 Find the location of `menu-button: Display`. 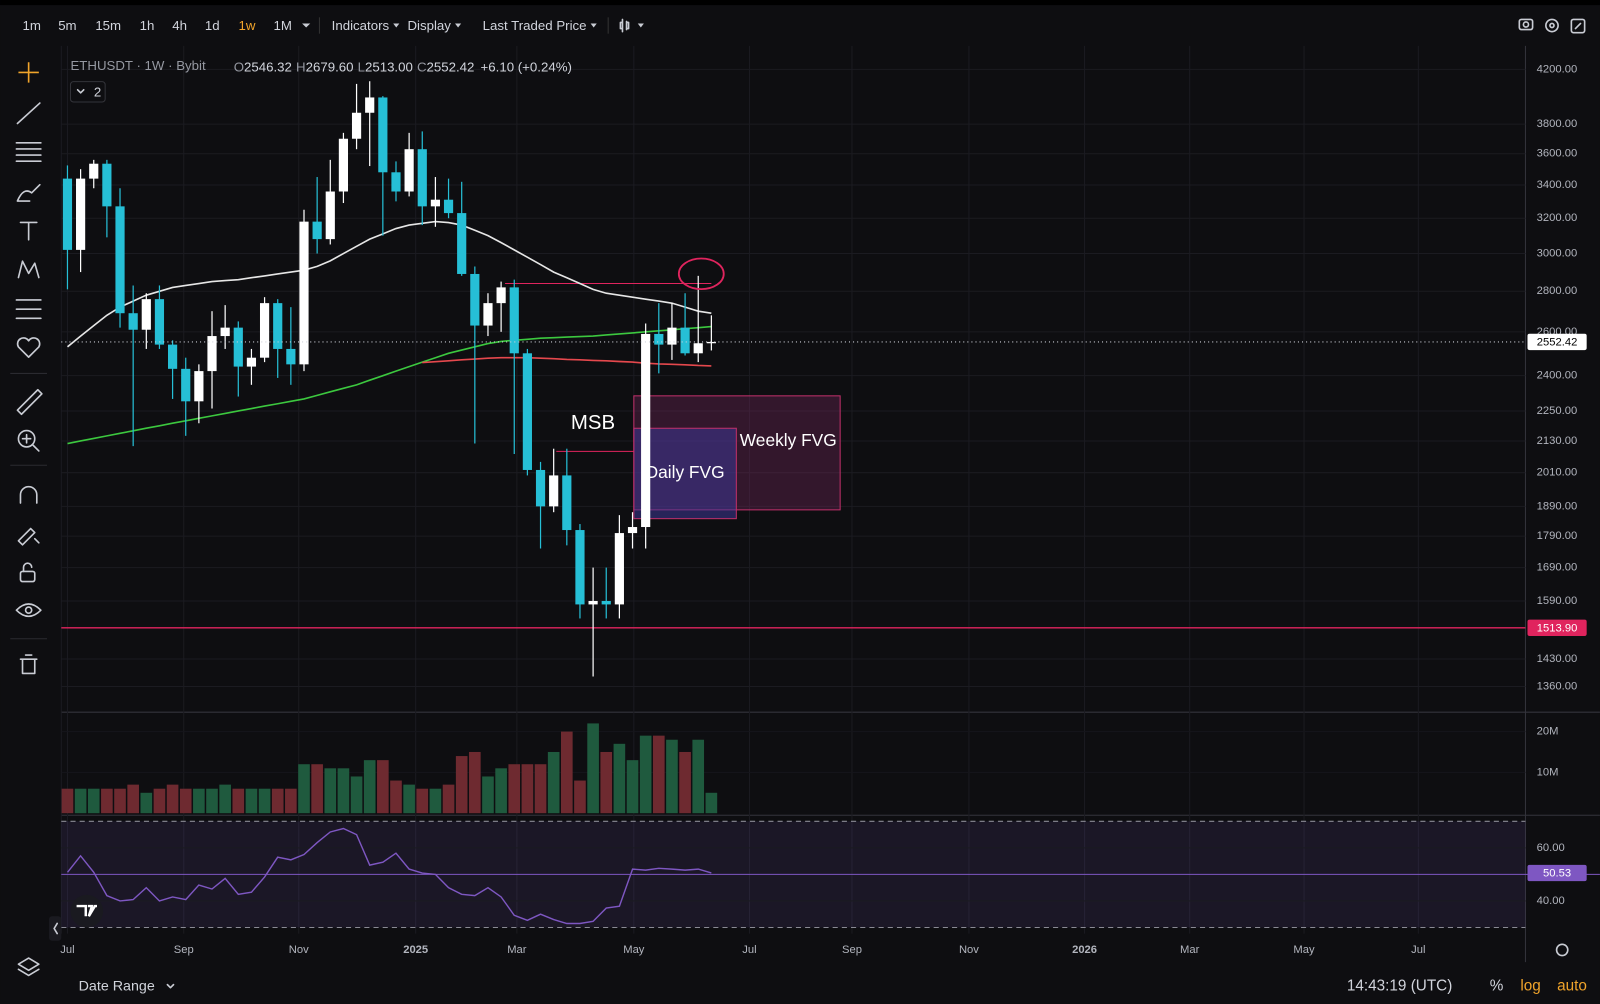

menu-button: Display is located at coordinates (429, 25).